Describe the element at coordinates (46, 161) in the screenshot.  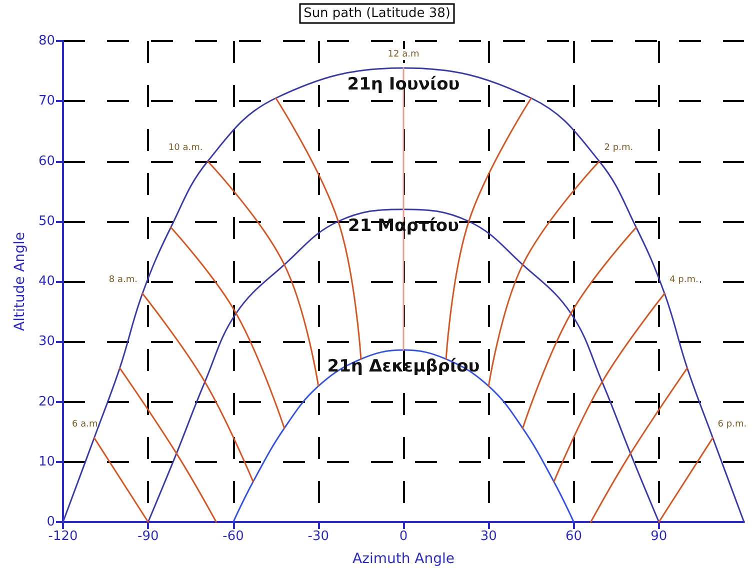
I see `y-tick-label: 60` at that location.